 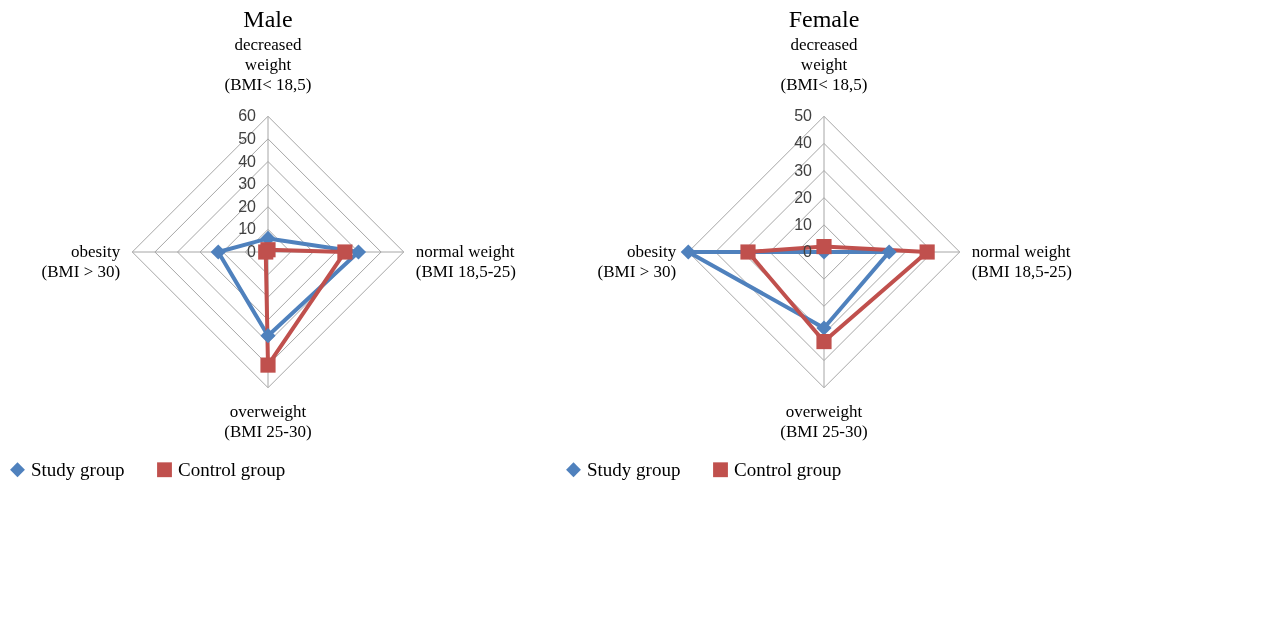 What do you see at coordinates (247, 116) in the screenshot?
I see `y-tick-label: 60` at bounding box center [247, 116].